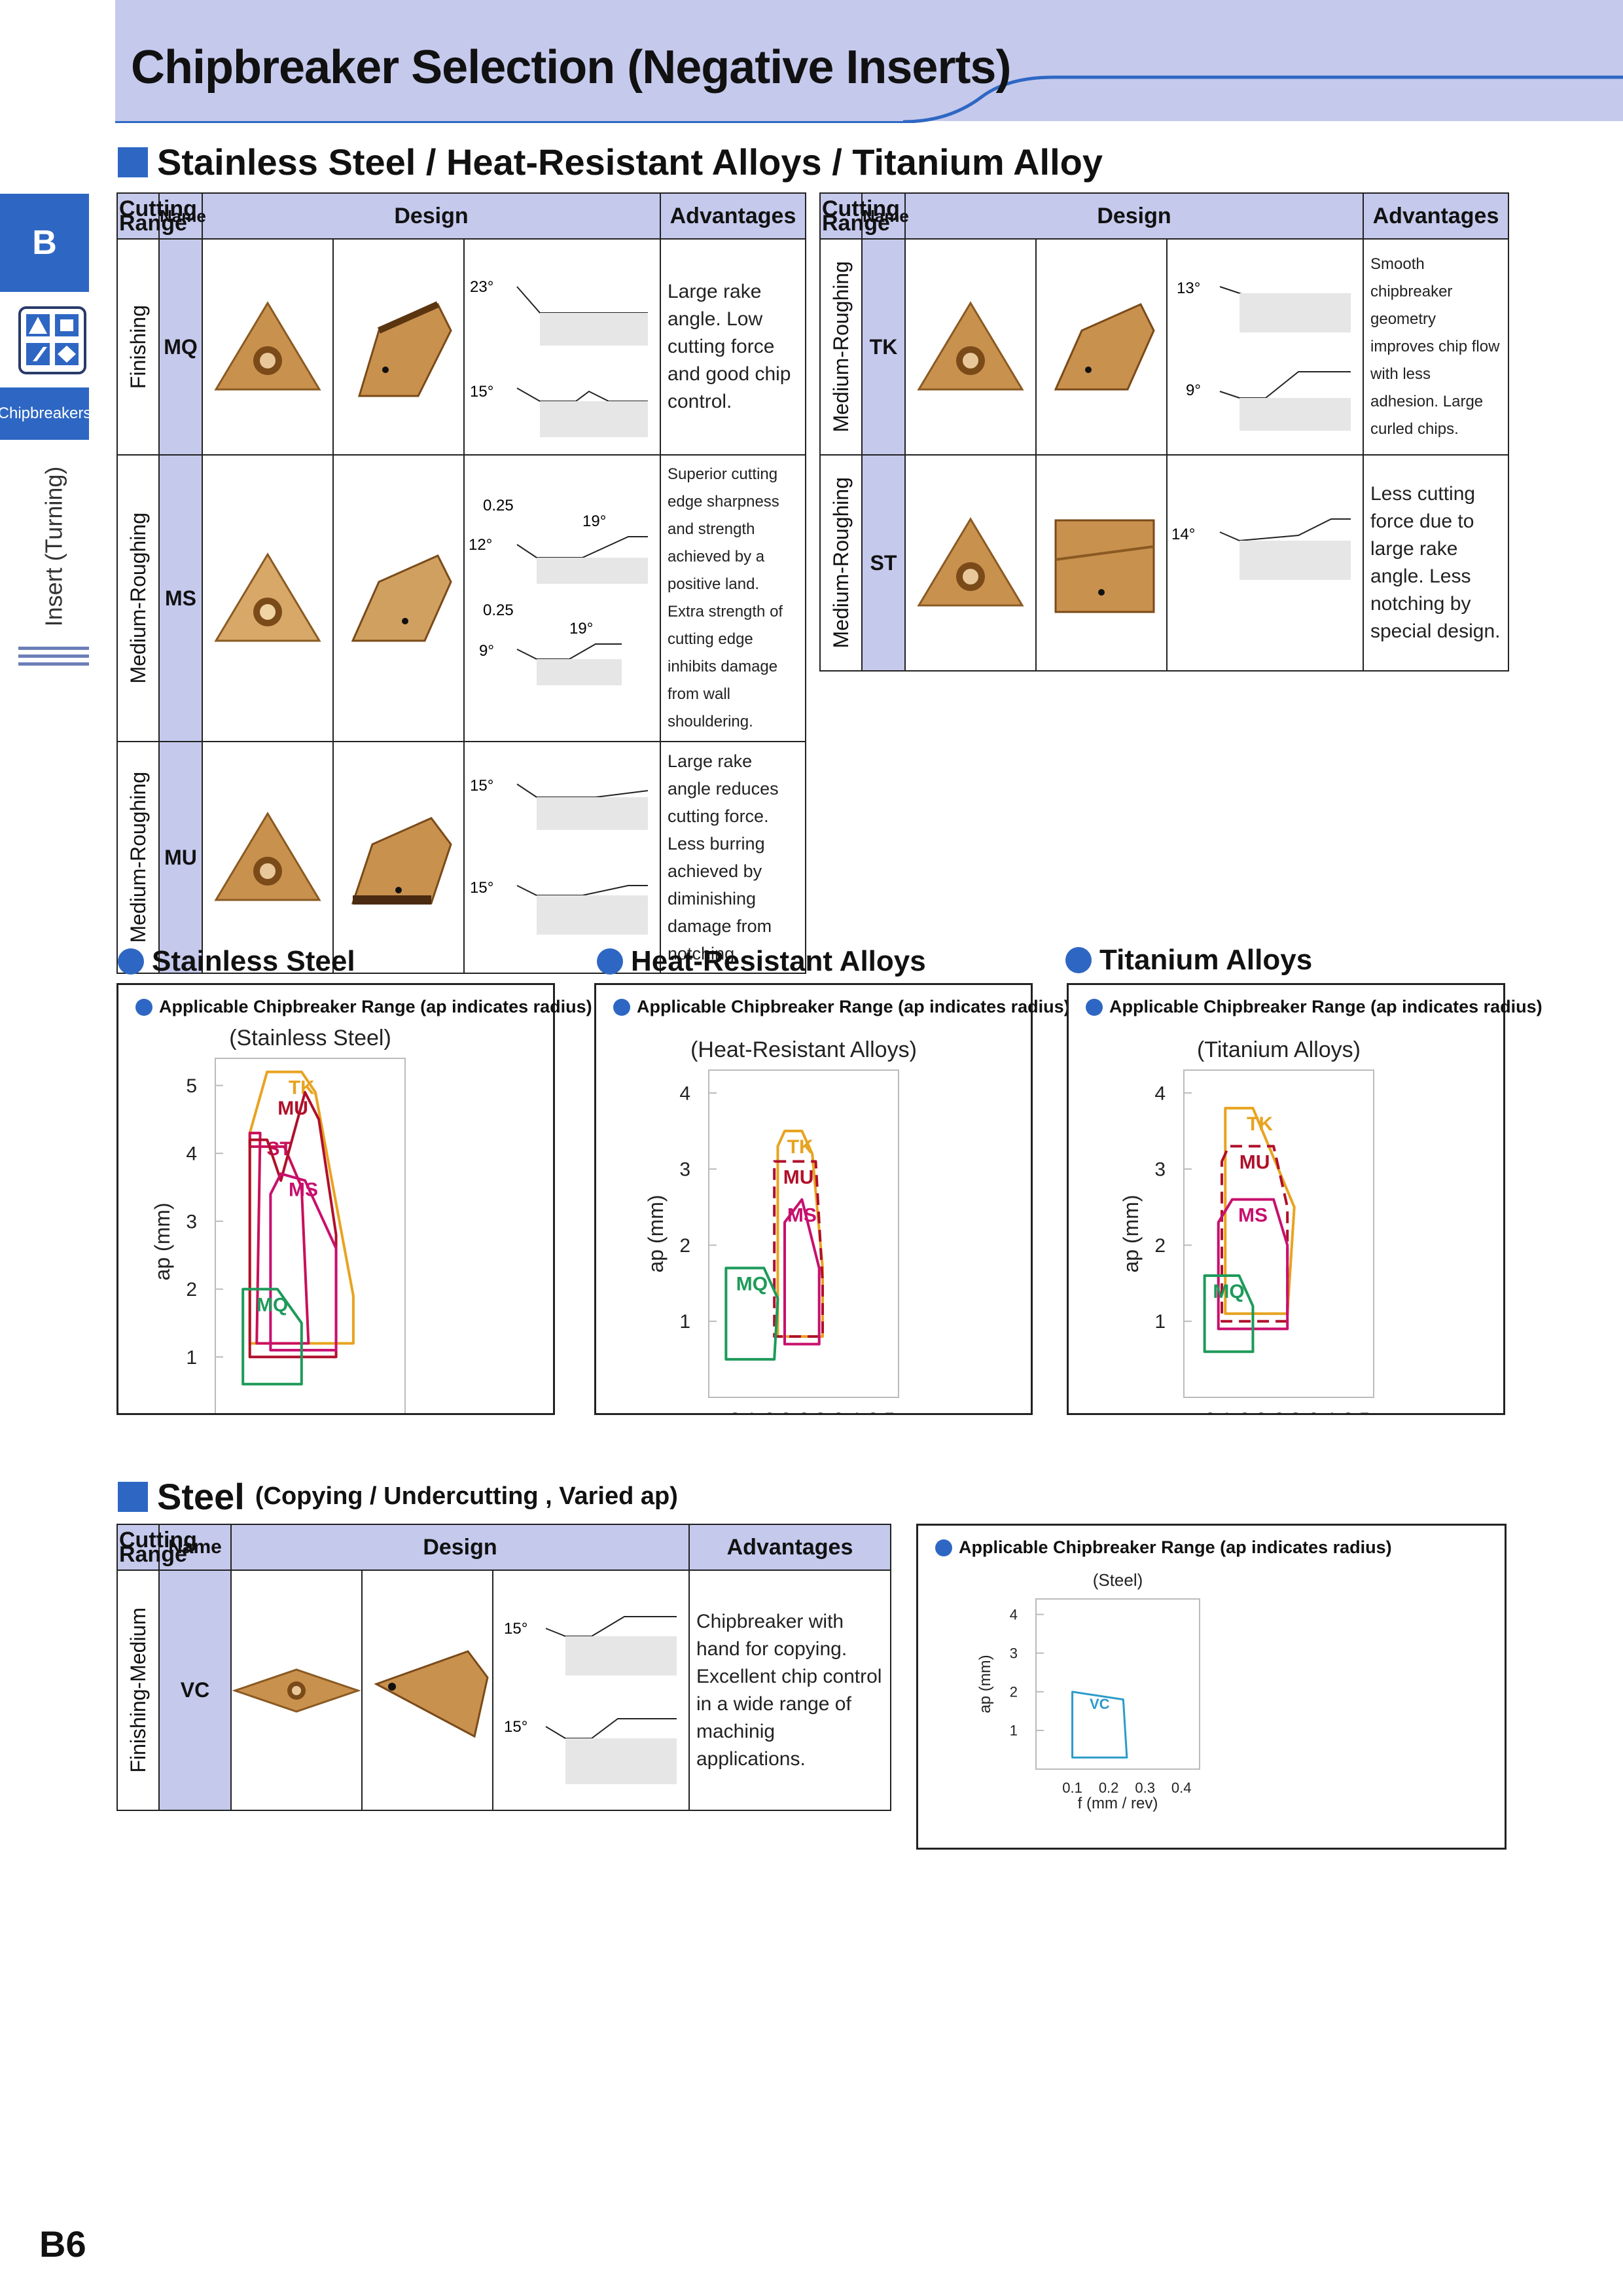  Describe the element at coordinates (1279, 1049) in the screenshot. I see `chart-title: (Titanium Alloys)` at that location.